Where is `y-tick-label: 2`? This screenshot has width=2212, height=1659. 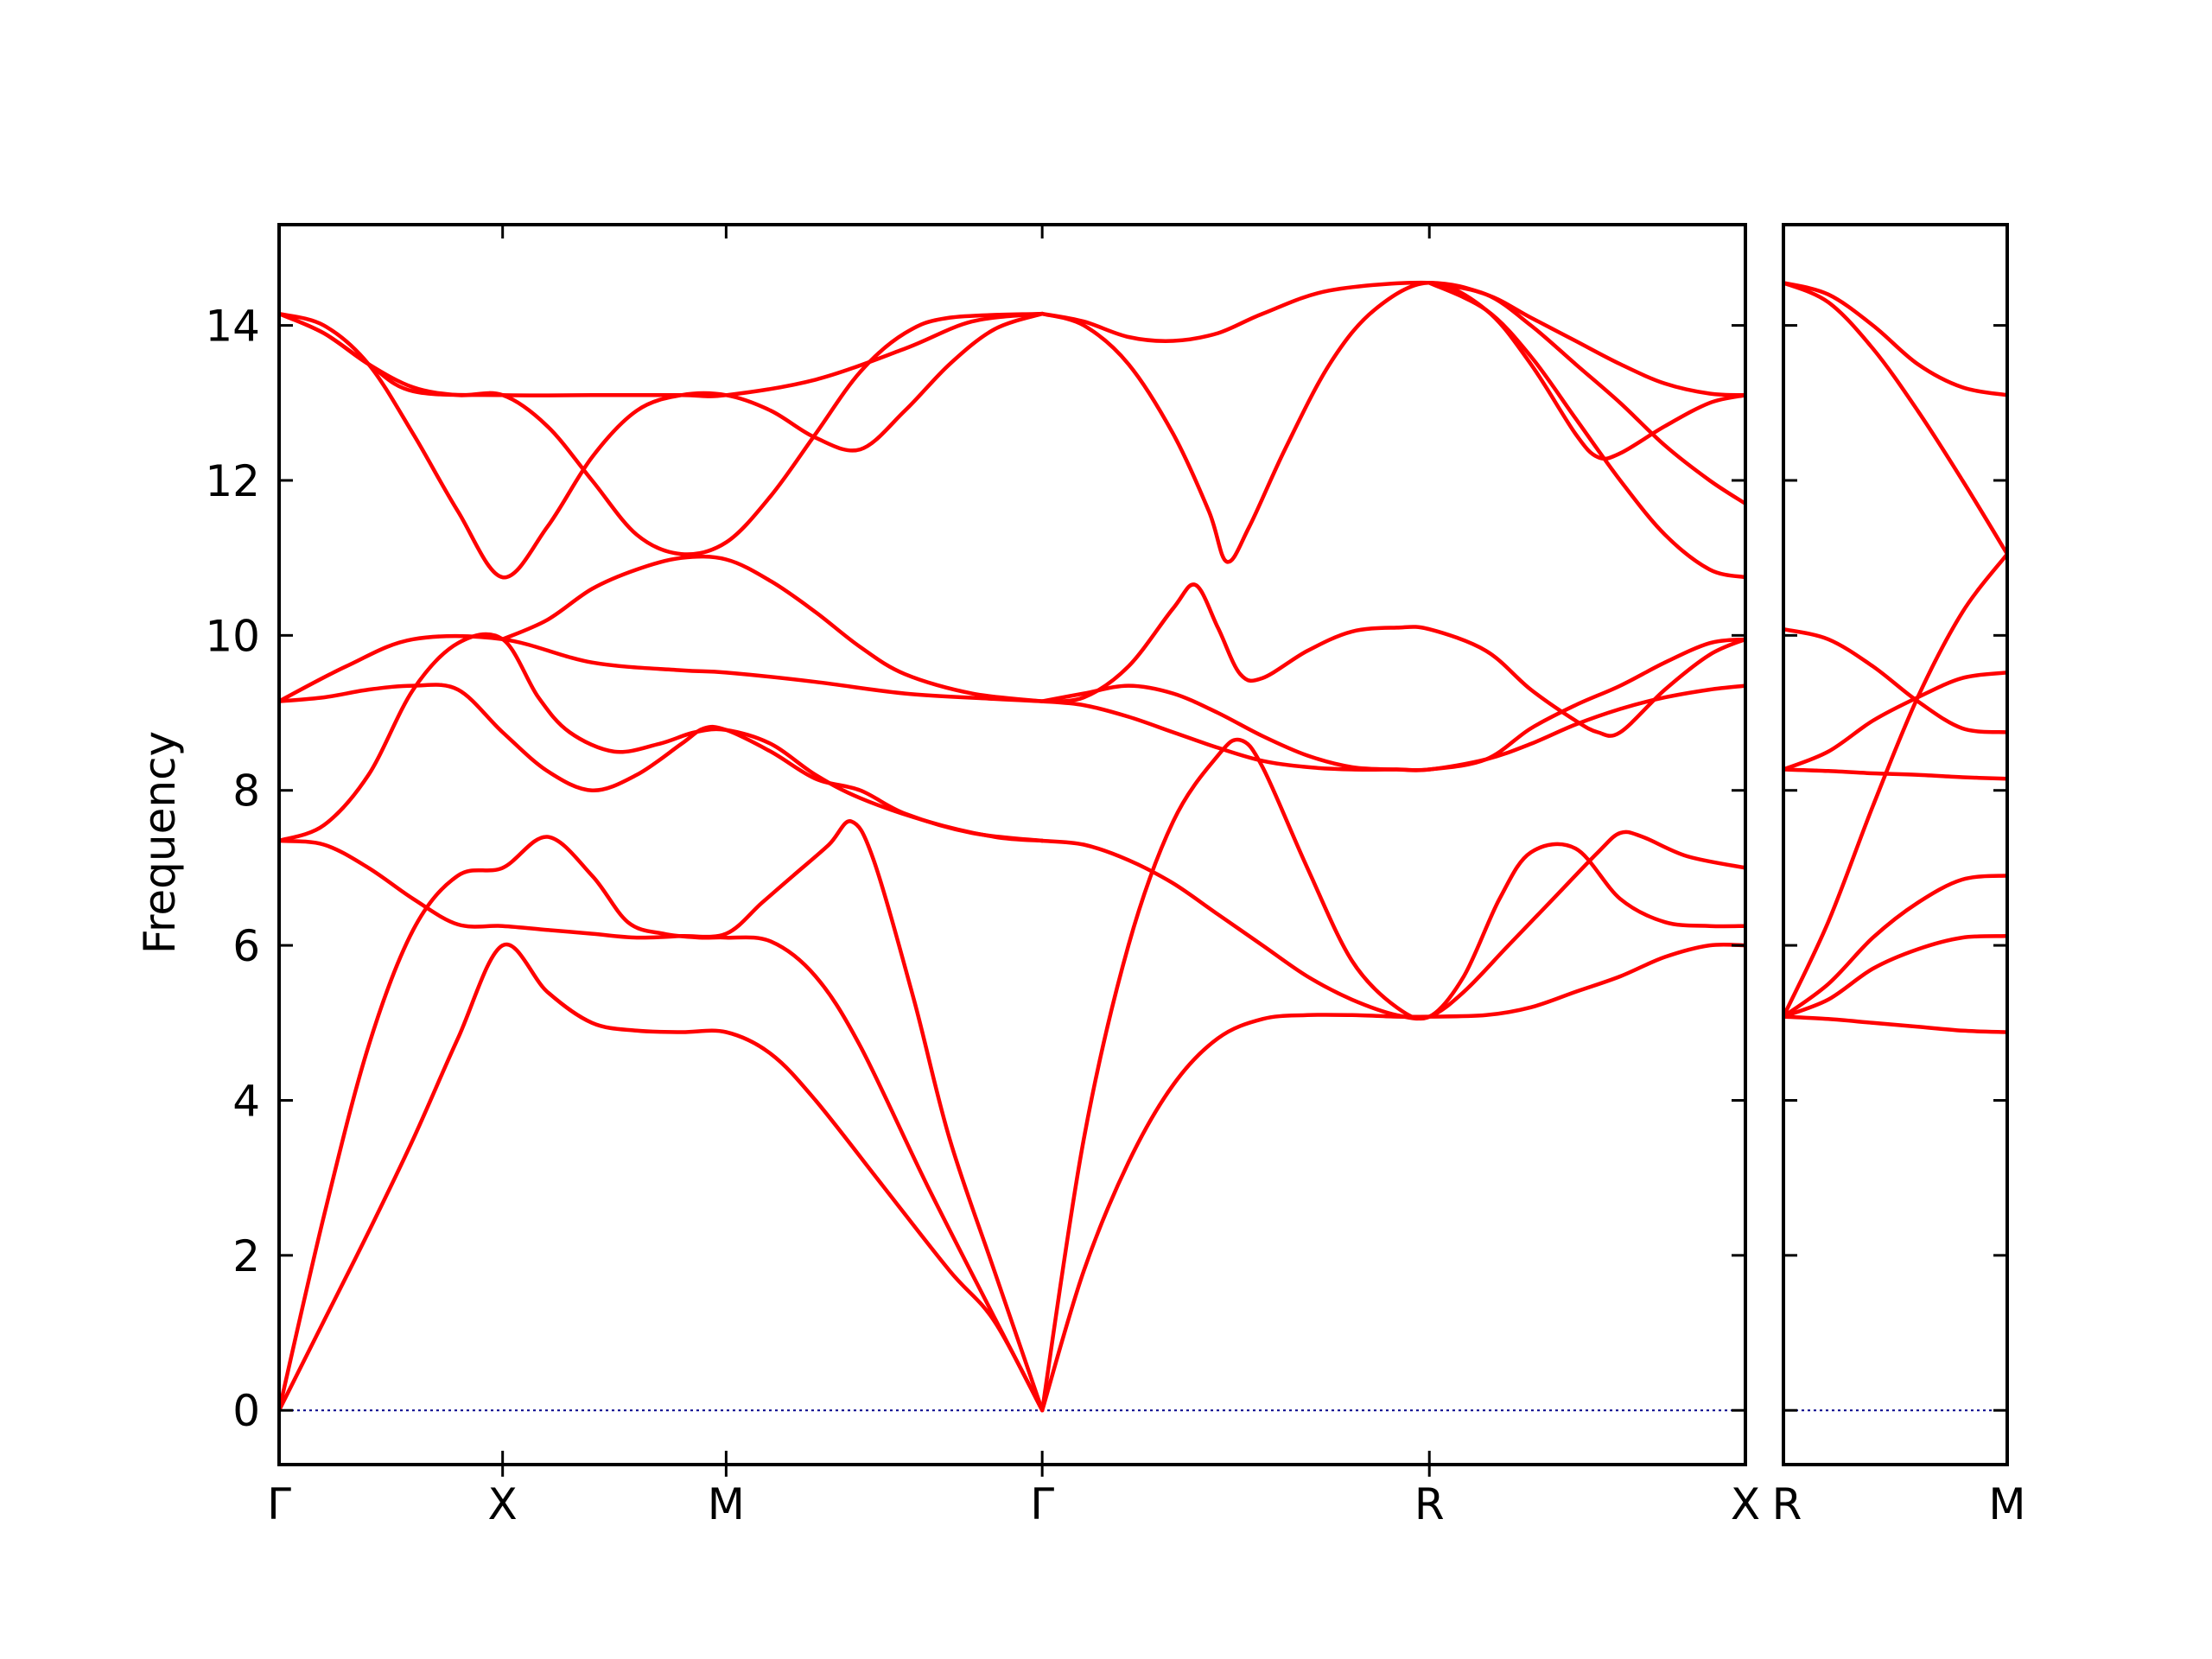
y-tick-label: 2 is located at coordinates (246, 1256).